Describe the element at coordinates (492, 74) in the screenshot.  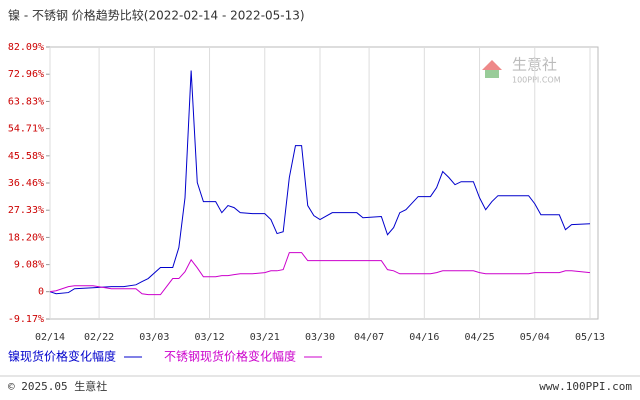
I see `watermark-logo-base` at that location.